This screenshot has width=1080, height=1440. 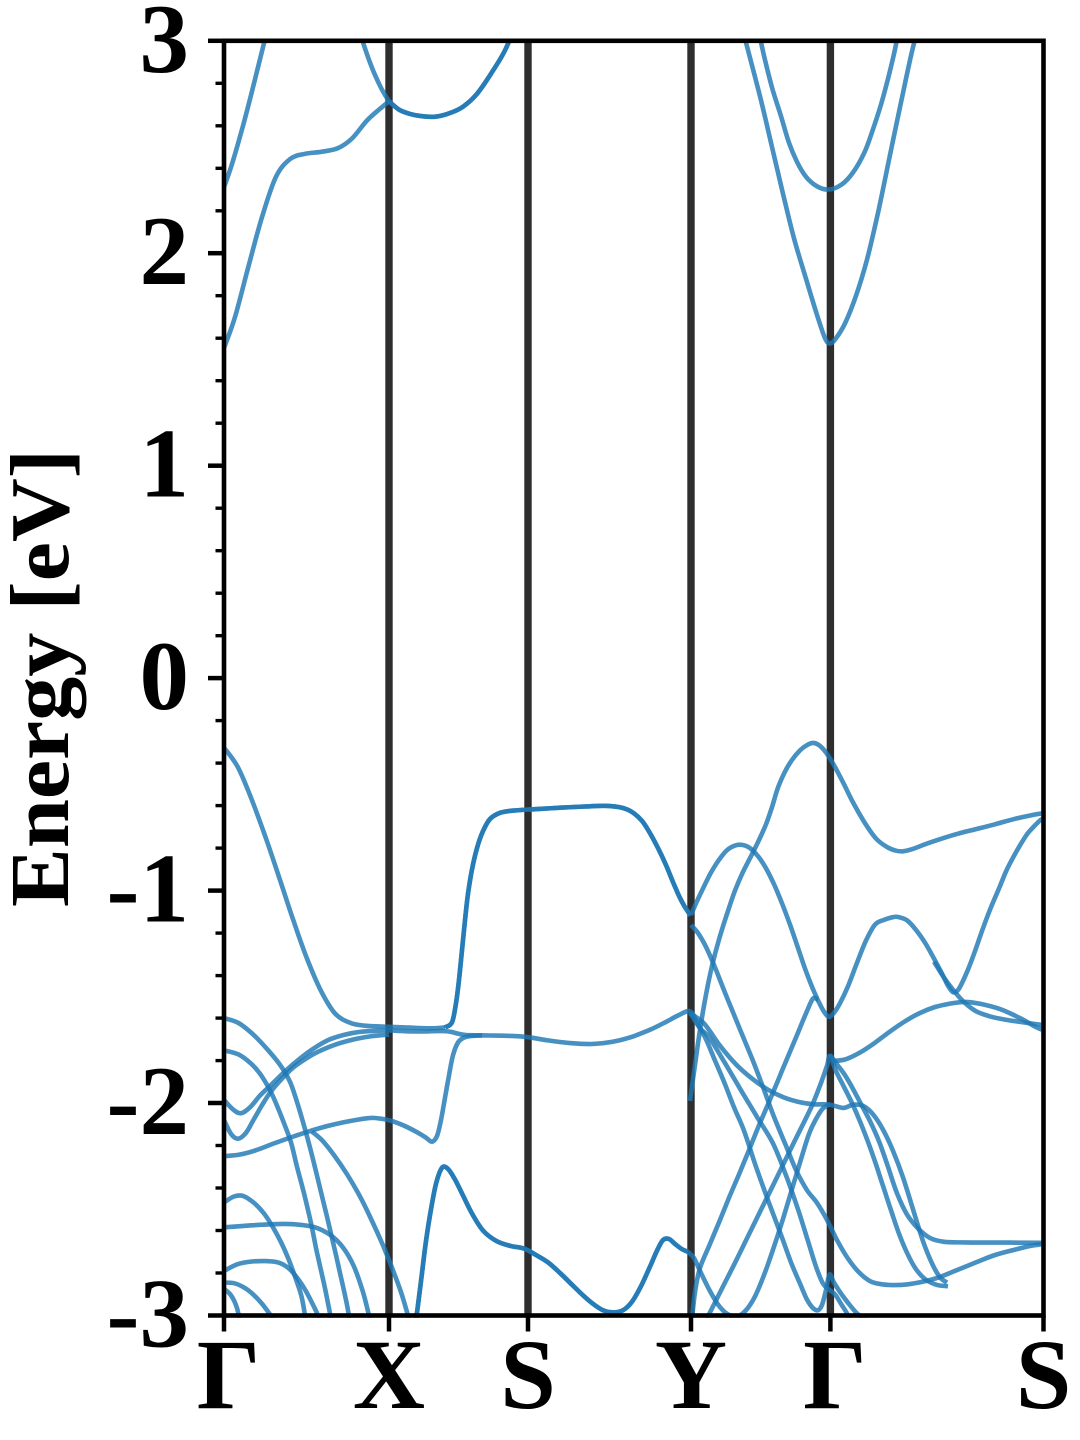 I want to click on svg-text: X, so click(x=389, y=1374).